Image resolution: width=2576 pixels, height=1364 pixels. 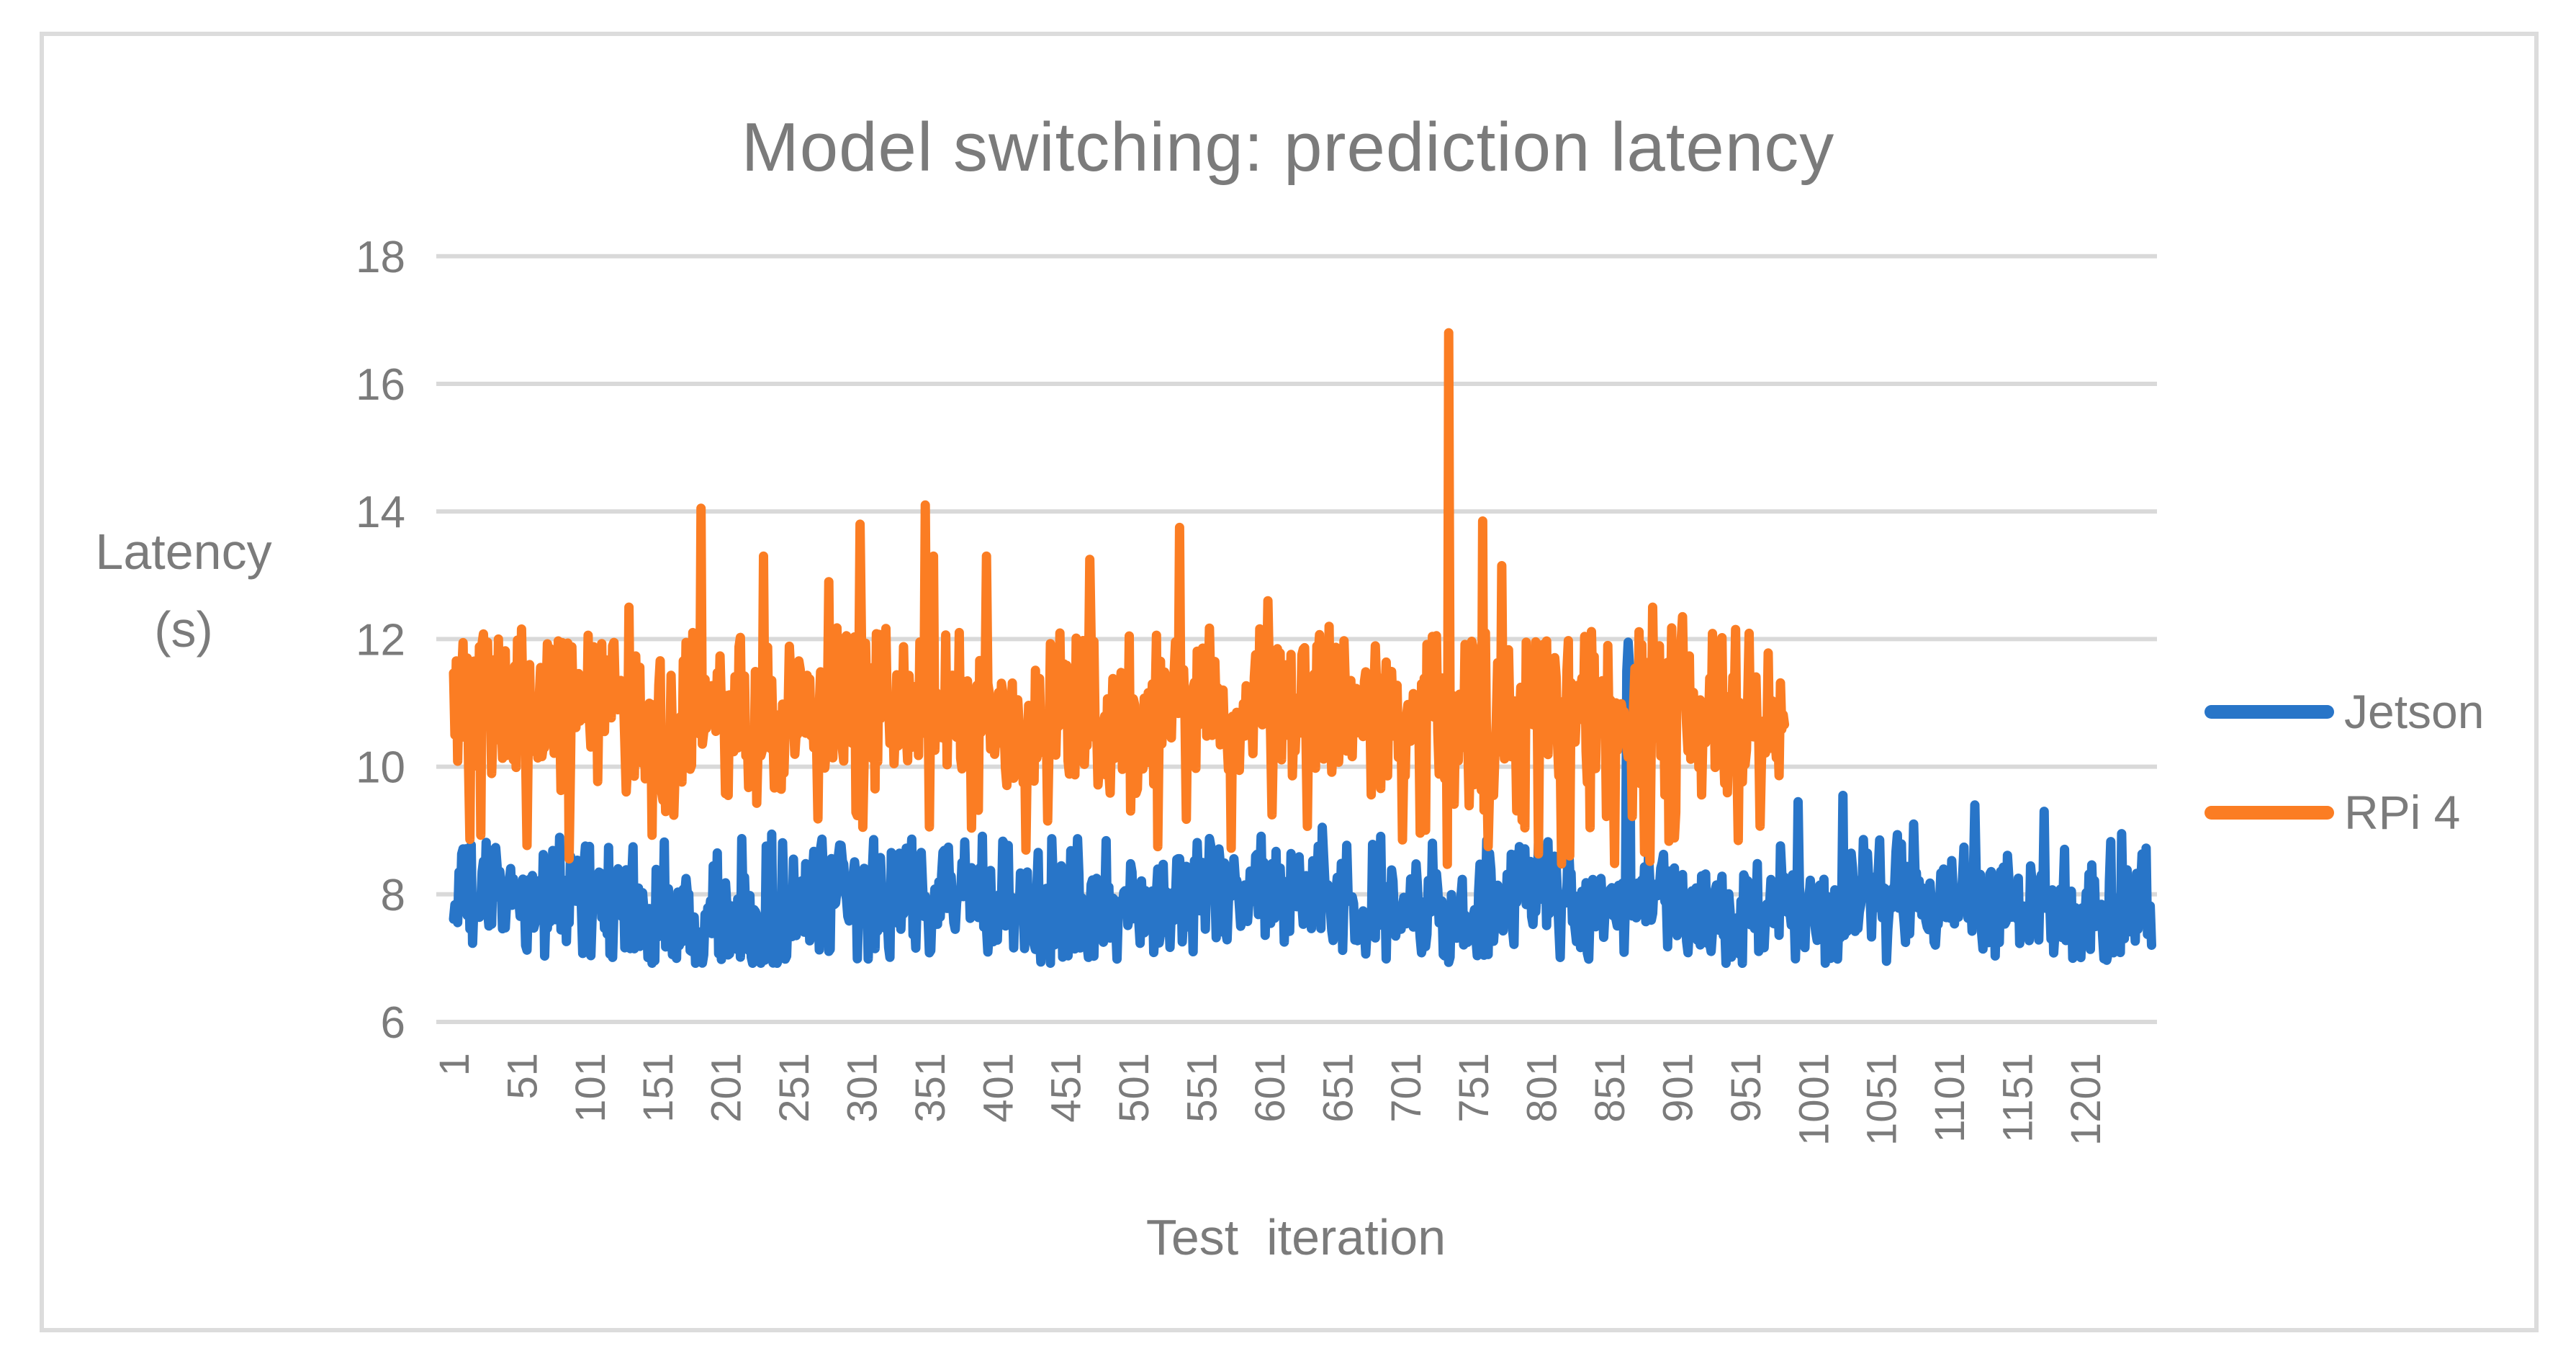 What do you see at coordinates (2086, 1099) in the screenshot?
I see `x-tick-label-1201: 1201` at bounding box center [2086, 1099].